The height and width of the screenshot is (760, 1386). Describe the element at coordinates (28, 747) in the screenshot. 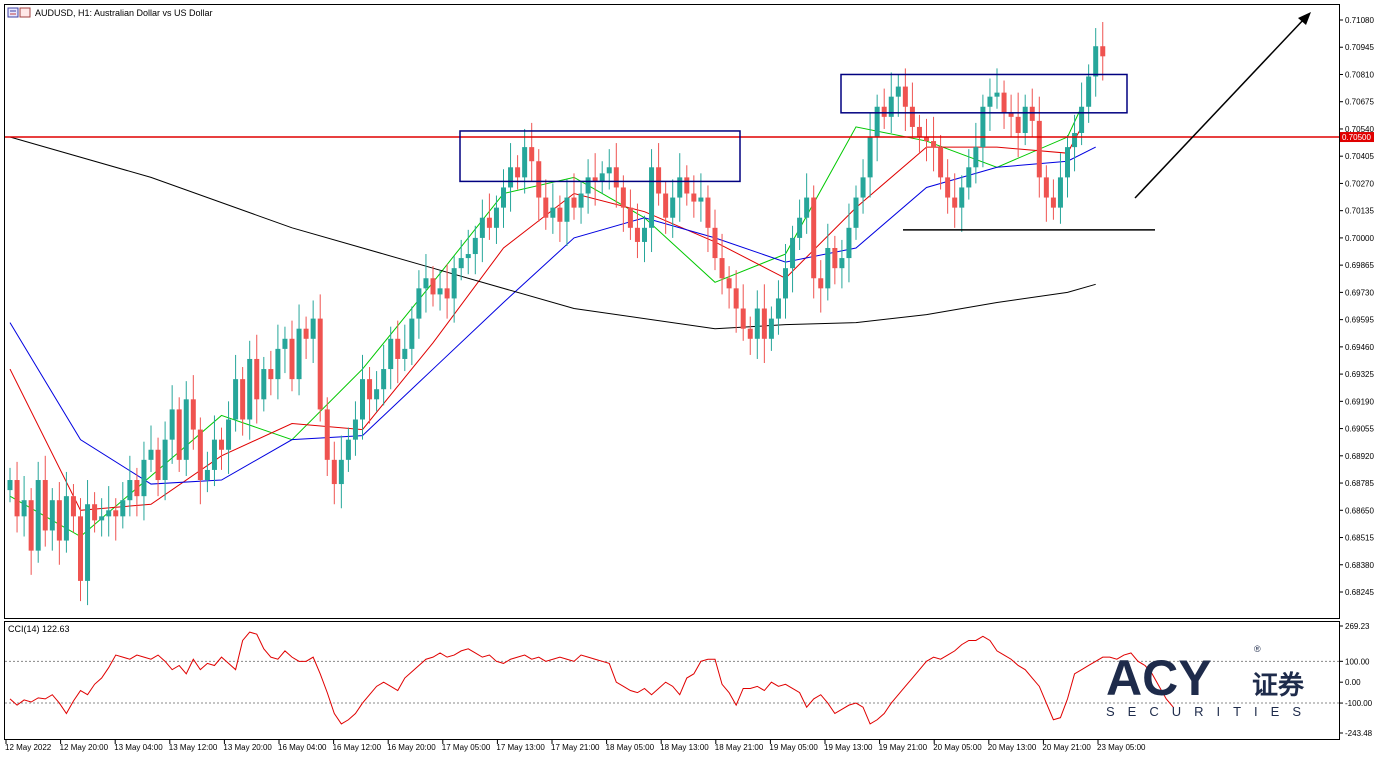

I see `time-tick-label: 12 May 2022` at that location.